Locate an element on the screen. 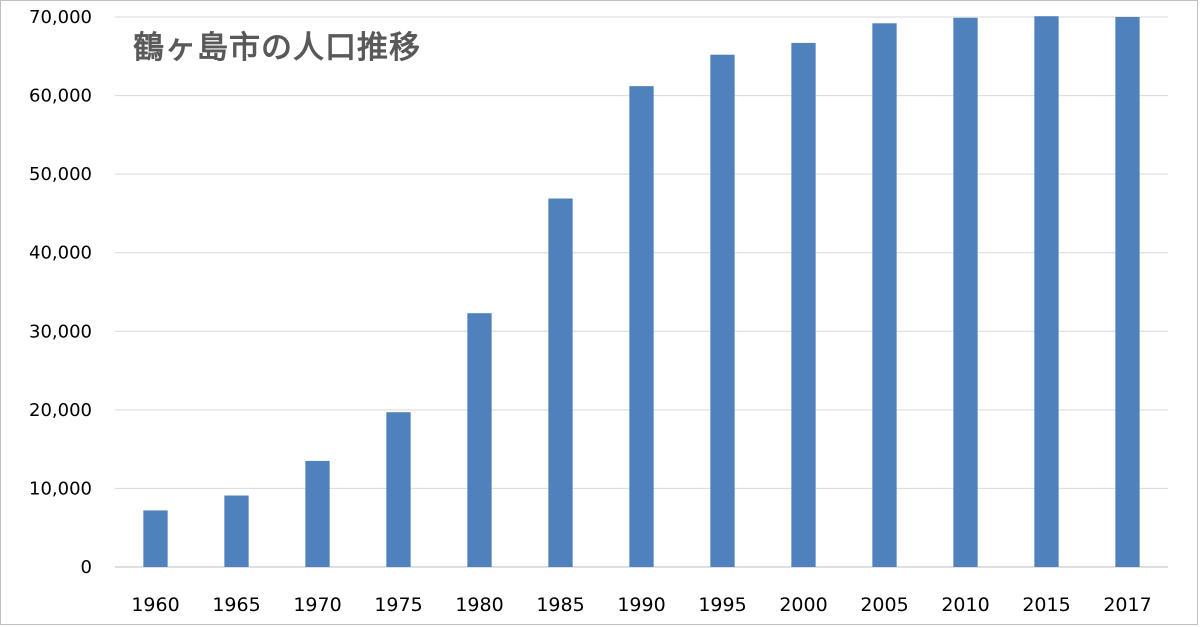  y-tick-label: 70,000 is located at coordinates (60, 17).